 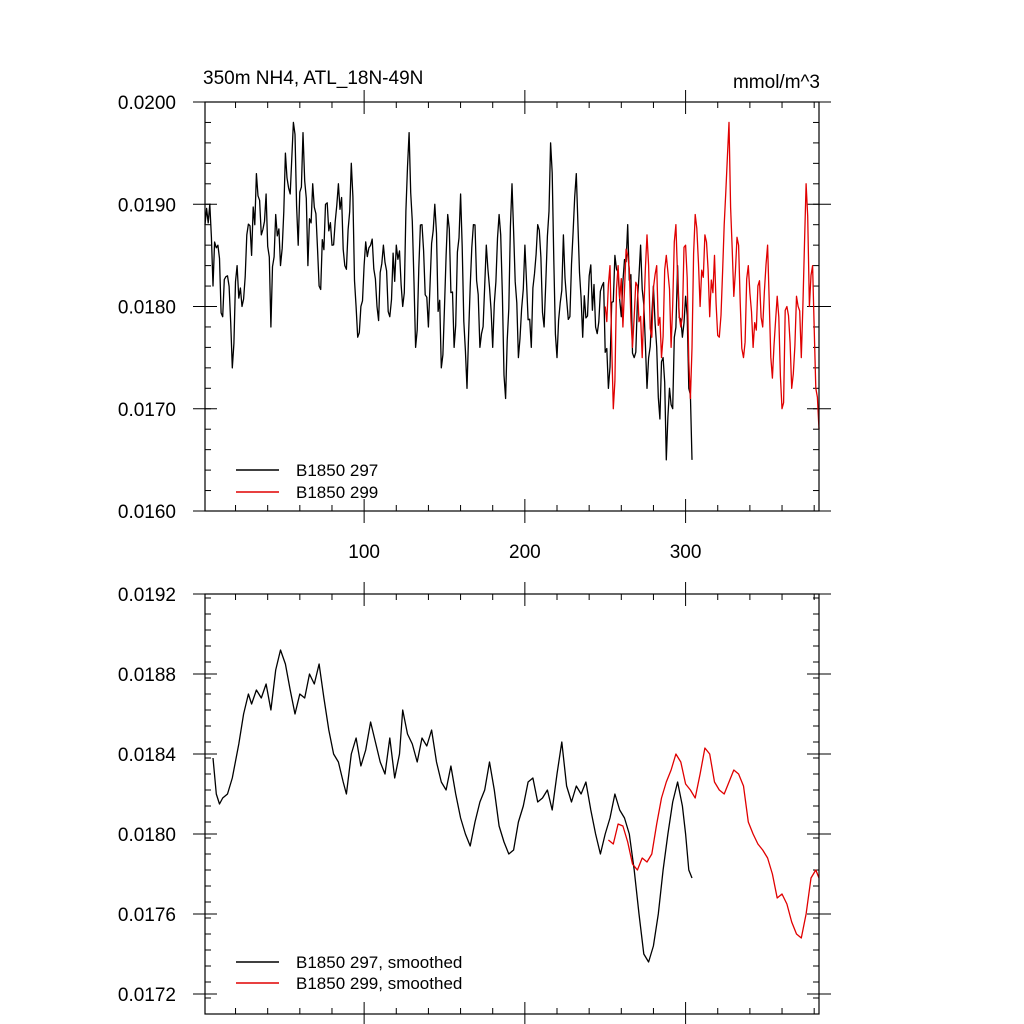 I want to click on y-tick-label: 0.0200, so click(x=147, y=103).